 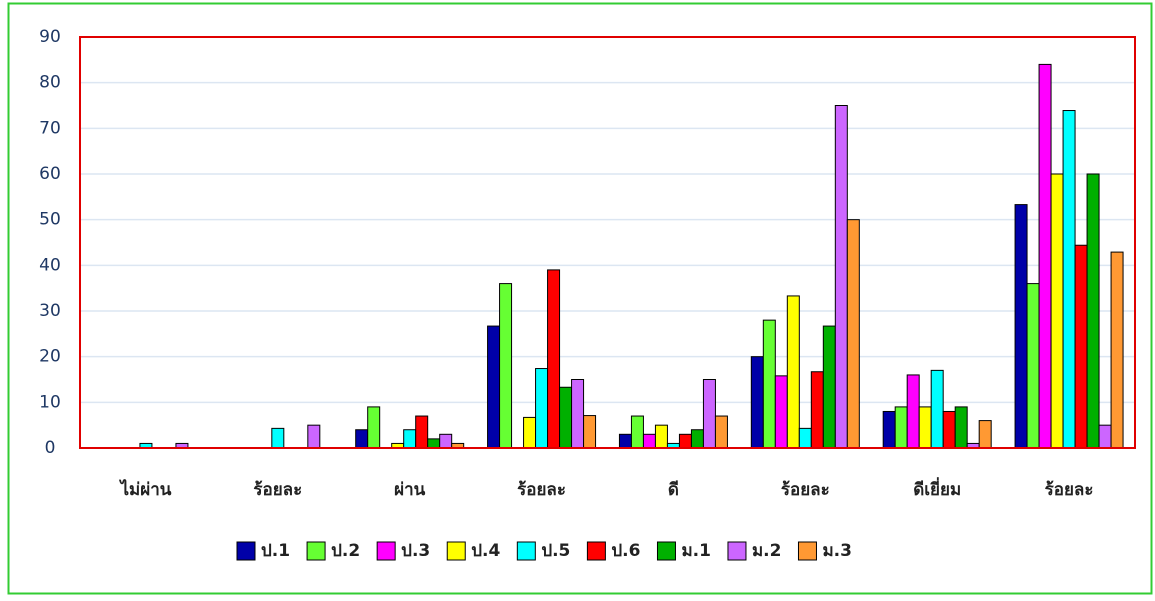 What do you see at coordinates (50, 448) in the screenshot?
I see `y-tick-label: 0` at bounding box center [50, 448].